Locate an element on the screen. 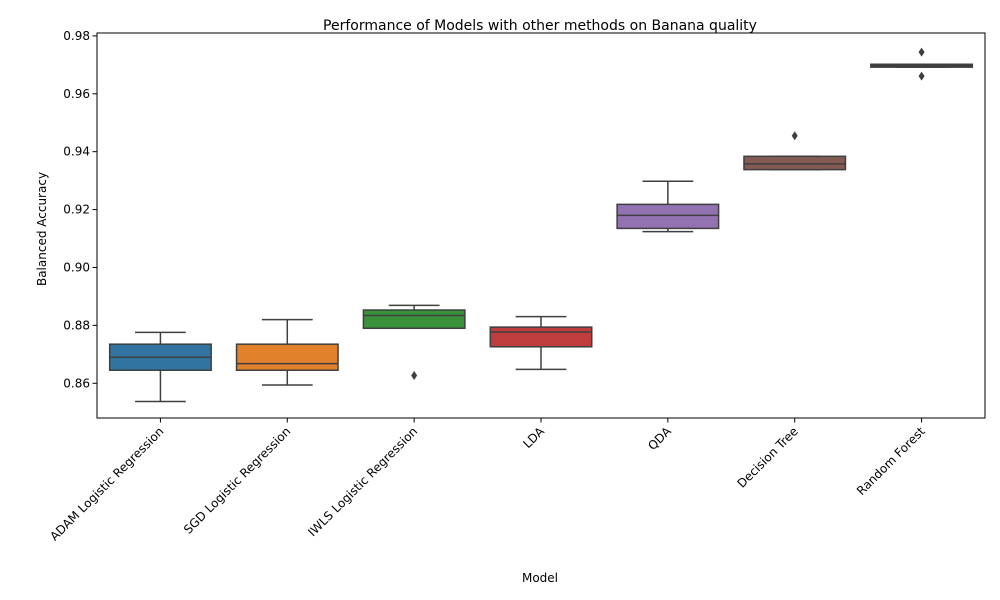 This screenshot has width=1000, height=600. y-tick-label: 0.98 is located at coordinates (76, 36).